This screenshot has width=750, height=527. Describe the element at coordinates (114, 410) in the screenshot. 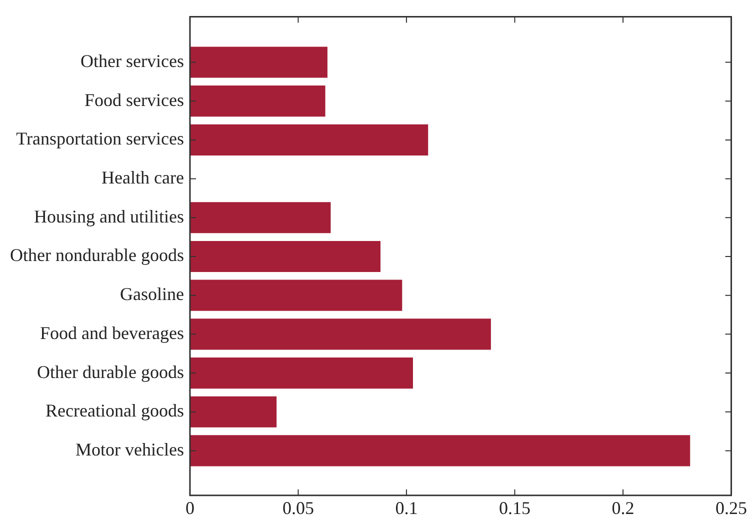

I see `y-tick-label: Recreational goods` at that location.